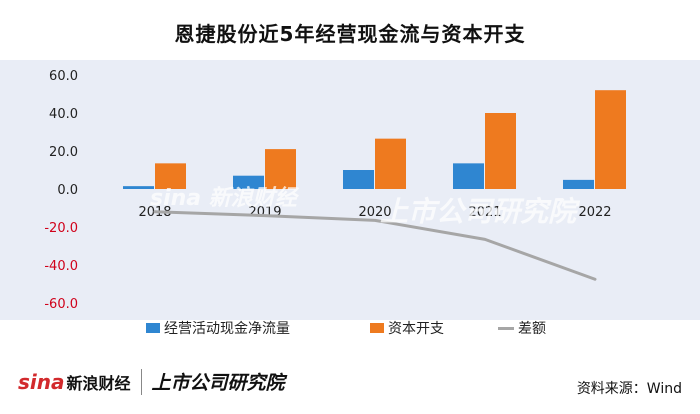  Describe the element at coordinates (532, 329) in the screenshot. I see `legend-label-difference: 差额` at that location.